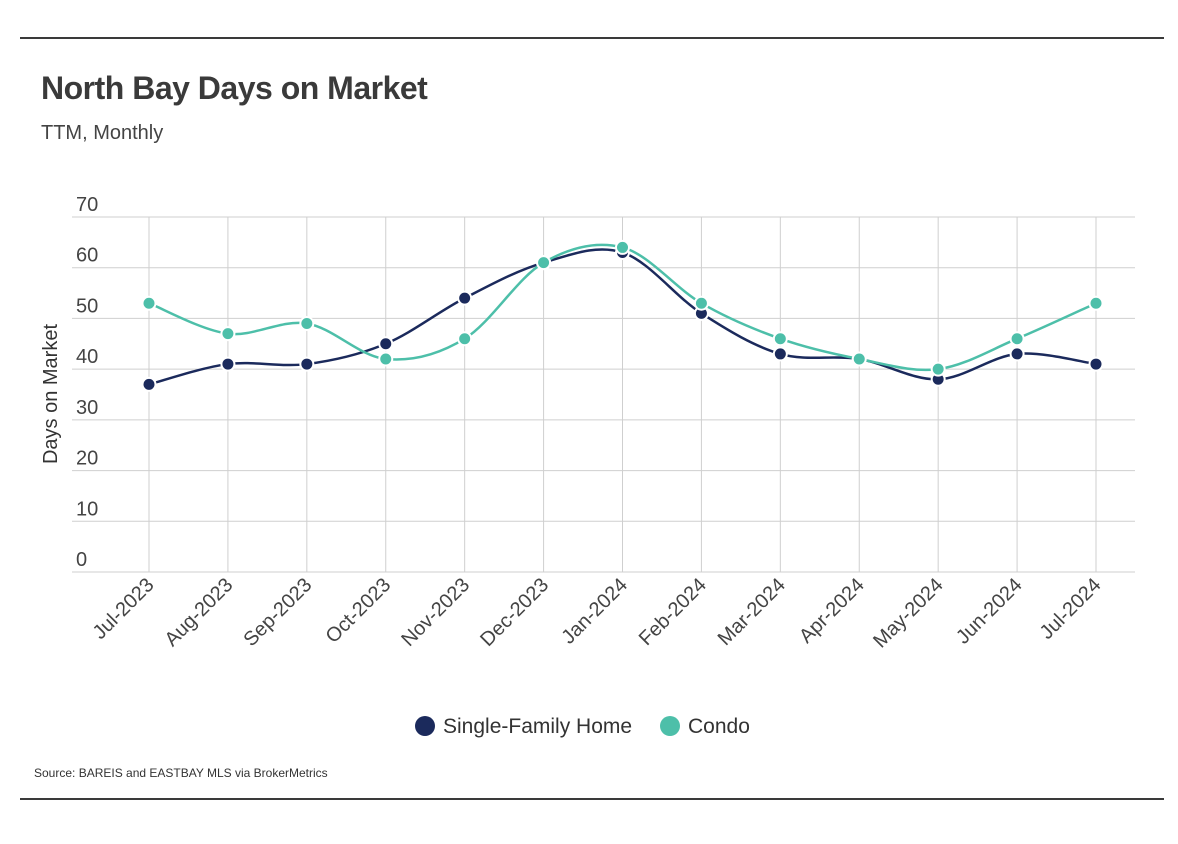 This screenshot has height=844, width=1178. Describe the element at coordinates (51, 394) in the screenshot. I see `y-axis-label: Days on Market` at that location.